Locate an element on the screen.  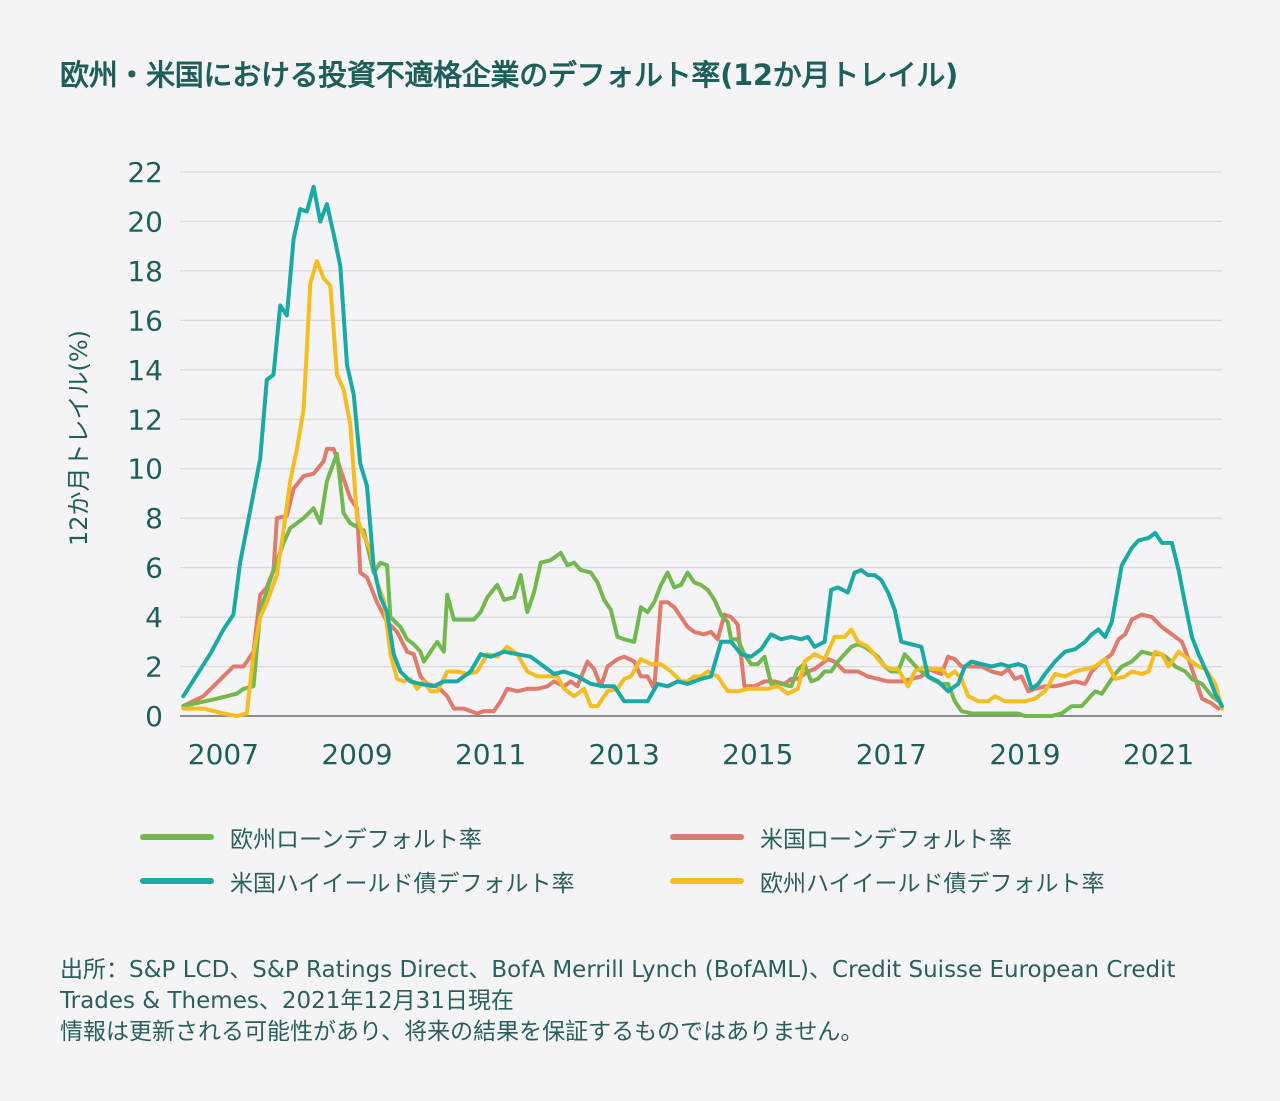
legend-label: 米国ハイイールド債デフォルト率 is located at coordinates (402, 884).